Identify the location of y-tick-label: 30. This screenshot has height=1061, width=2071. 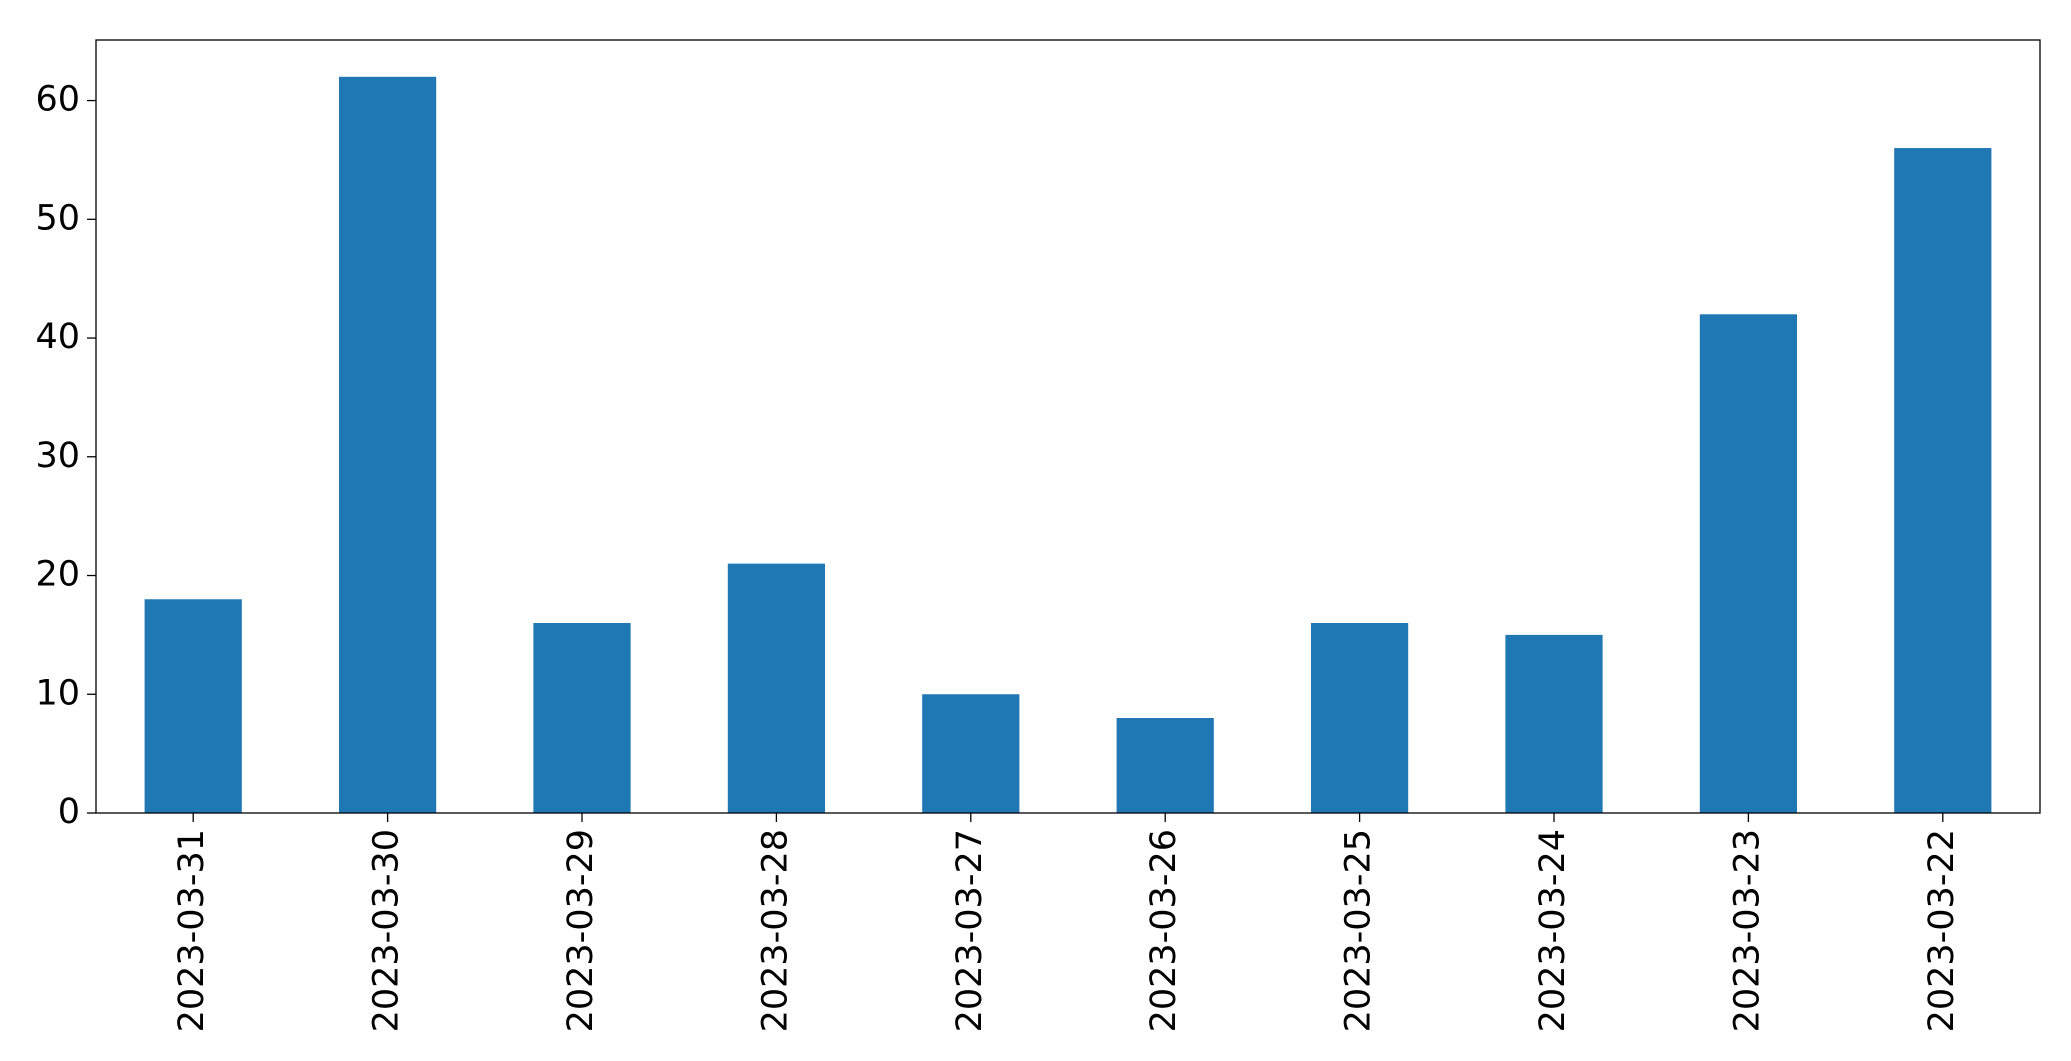
(57, 456).